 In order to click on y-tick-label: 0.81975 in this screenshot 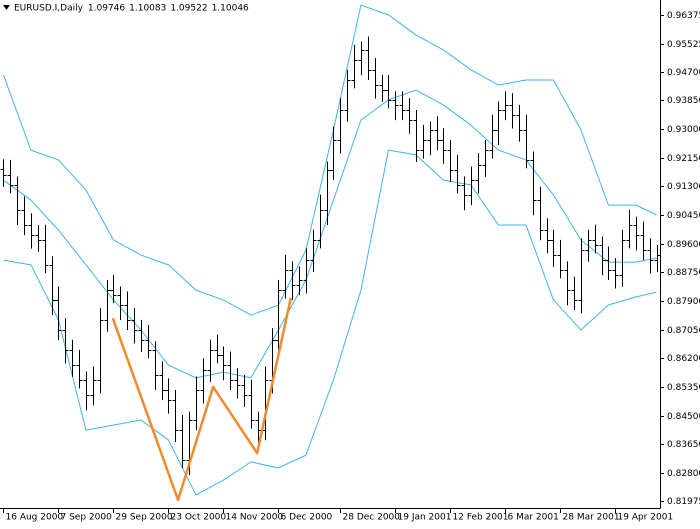, I will do `click(683, 502)`.